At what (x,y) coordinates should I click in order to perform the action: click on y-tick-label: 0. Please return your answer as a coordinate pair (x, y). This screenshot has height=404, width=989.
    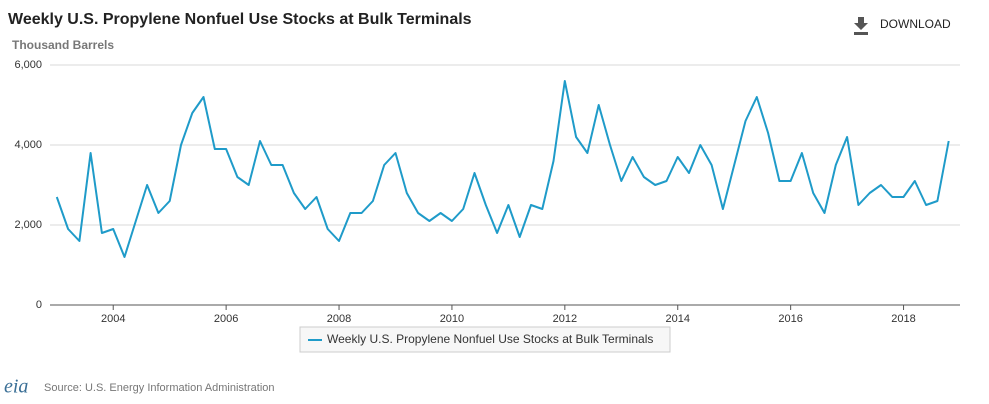
    Looking at the image, I should click on (39, 305).